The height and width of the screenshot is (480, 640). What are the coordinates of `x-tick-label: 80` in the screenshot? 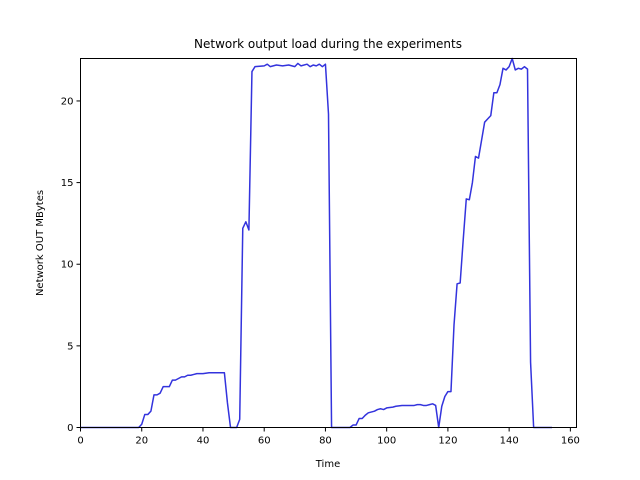 It's located at (325, 441).